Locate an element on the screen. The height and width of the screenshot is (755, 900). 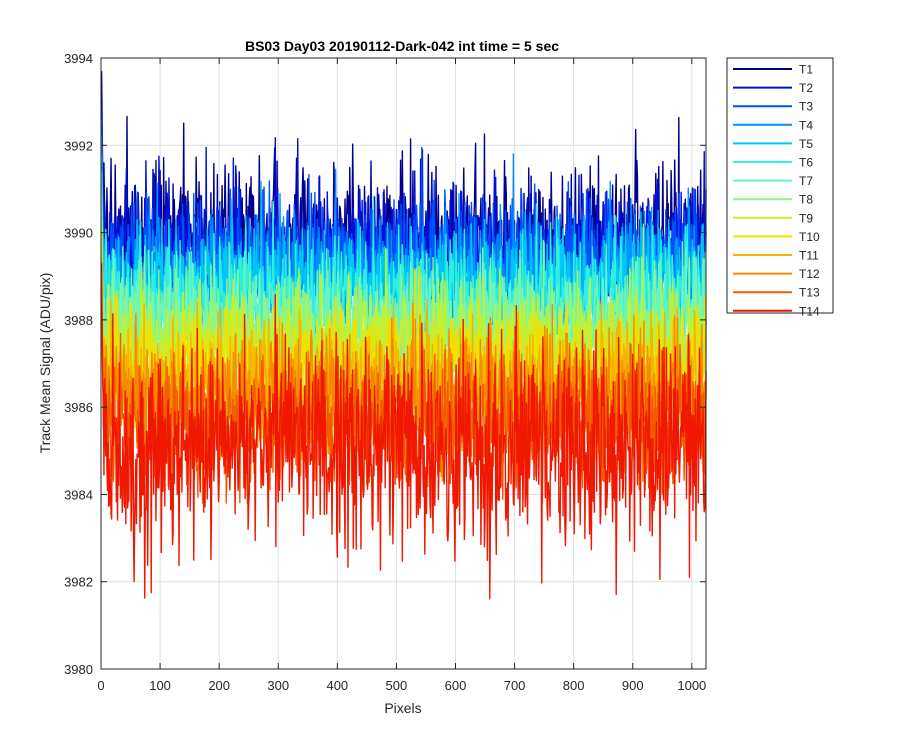
y-tick-label: 3988 is located at coordinates (78, 320).